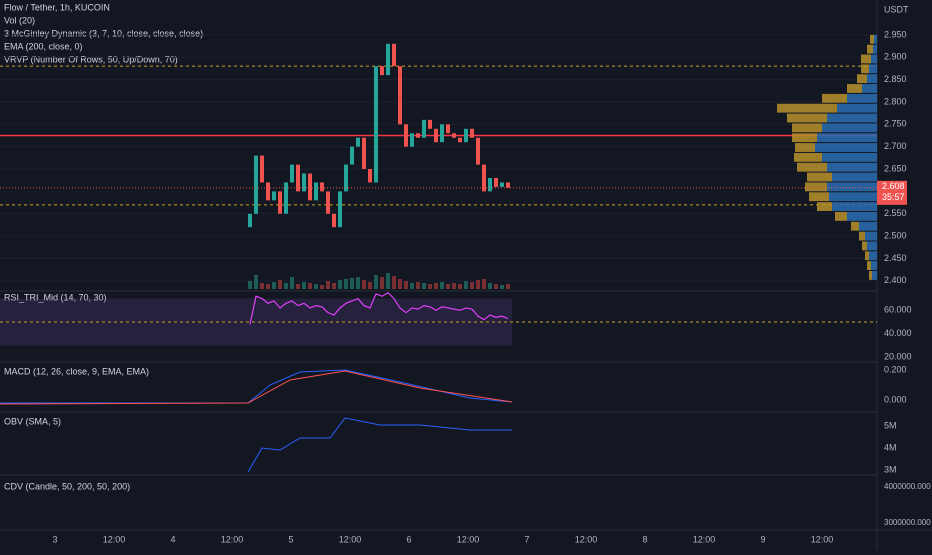  Describe the element at coordinates (895, 124) in the screenshot. I see `y-tick-label: 2.750` at that location.